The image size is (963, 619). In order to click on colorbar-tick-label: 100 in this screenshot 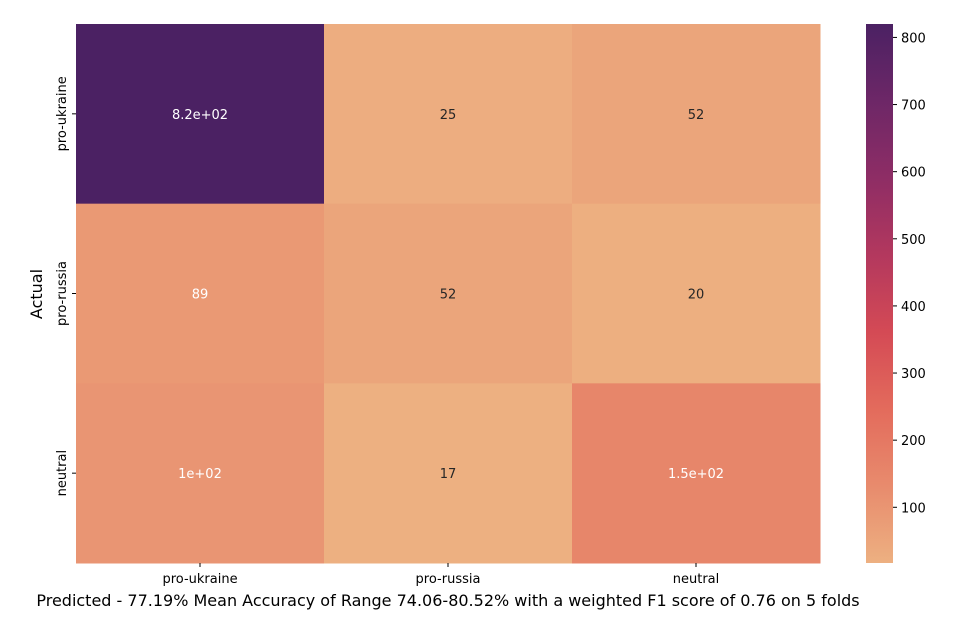, I will do `click(913, 508)`.